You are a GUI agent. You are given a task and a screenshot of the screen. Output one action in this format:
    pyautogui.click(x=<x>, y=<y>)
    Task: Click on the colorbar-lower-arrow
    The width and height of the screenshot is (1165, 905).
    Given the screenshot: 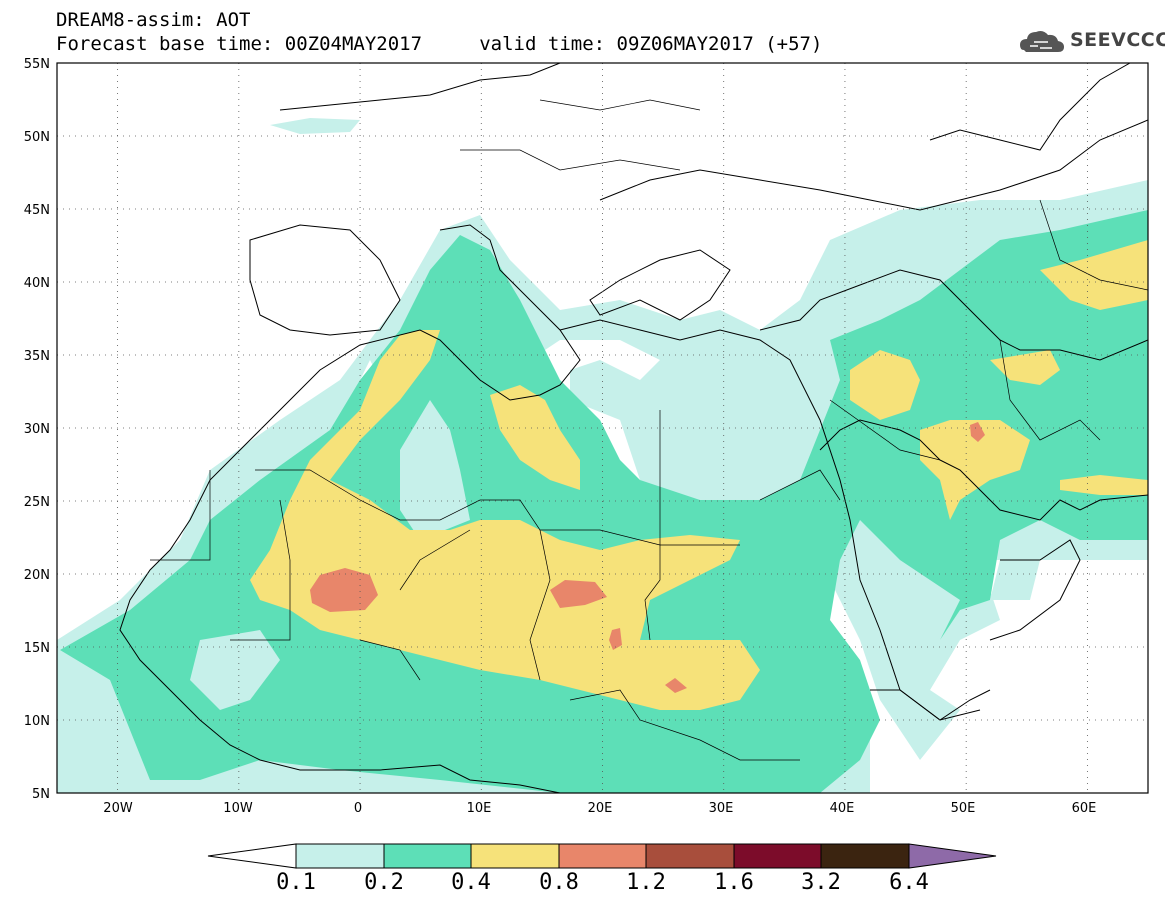 What is the action you would take?
    pyautogui.click(x=252, y=856)
    